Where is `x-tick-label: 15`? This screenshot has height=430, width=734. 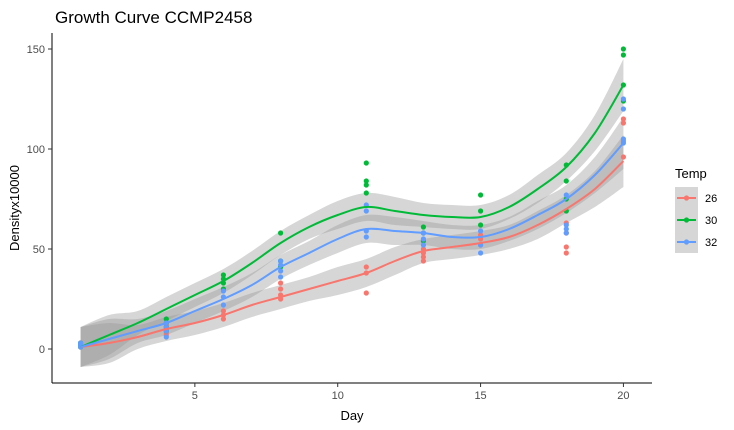 x-tick-label: 15 is located at coordinates (480, 396).